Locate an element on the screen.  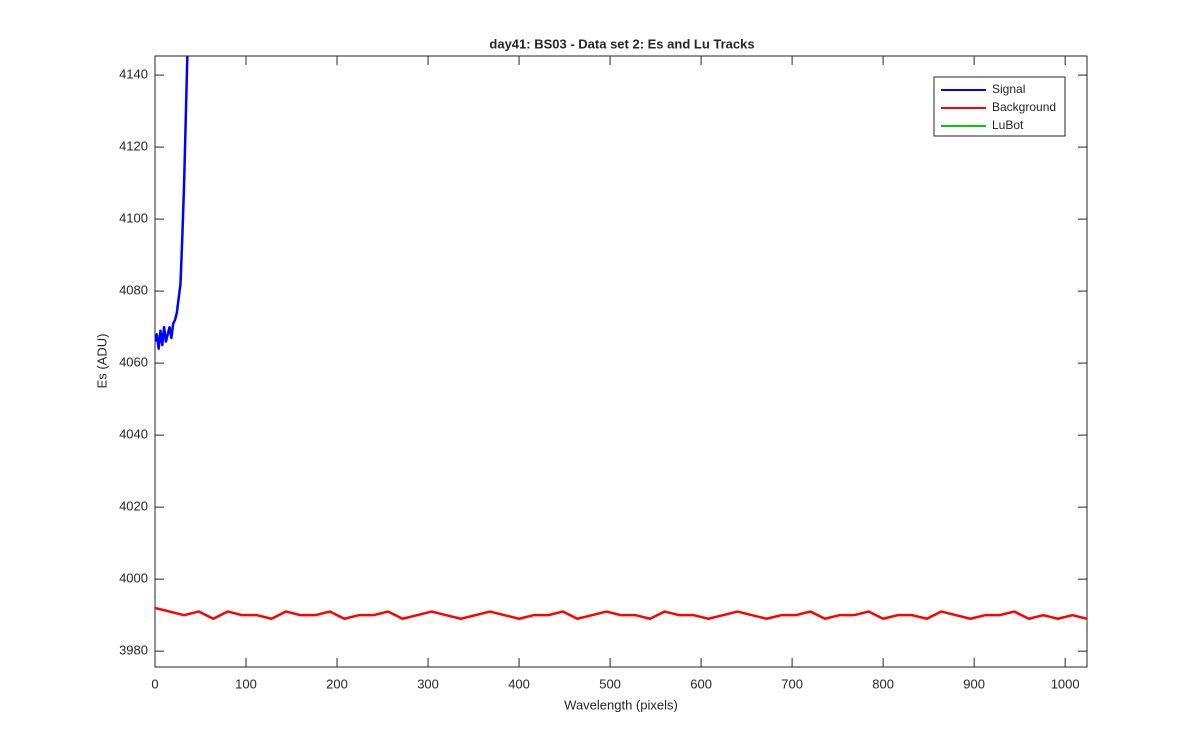
y-tick-label: 4020 is located at coordinates (133, 506).